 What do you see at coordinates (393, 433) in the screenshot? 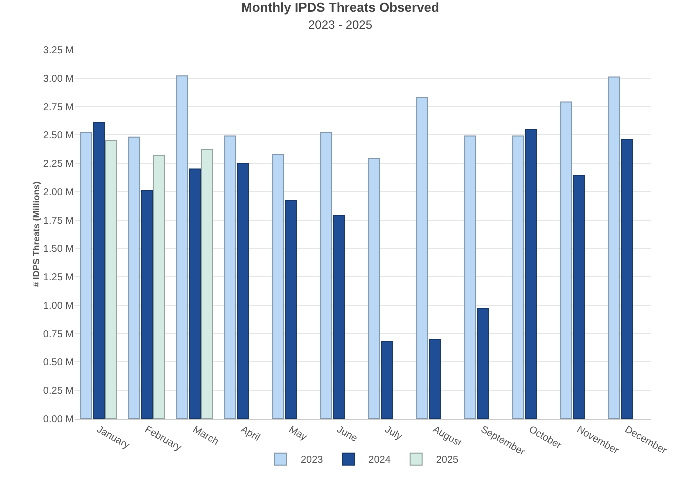
I see `x-tick-label: July` at bounding box center [393, 433].